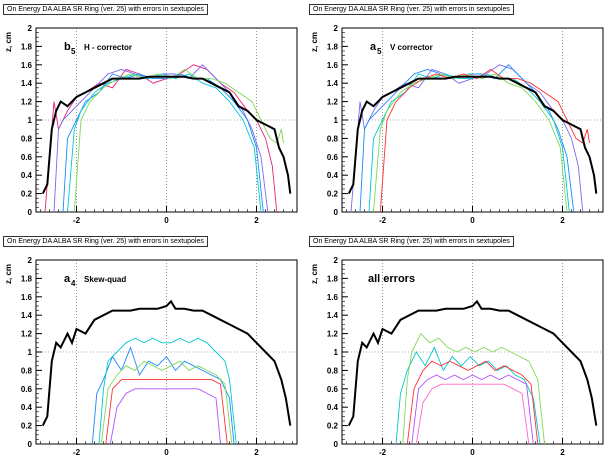  I want to click on annotation-subscript: 4, so click(73, 283).